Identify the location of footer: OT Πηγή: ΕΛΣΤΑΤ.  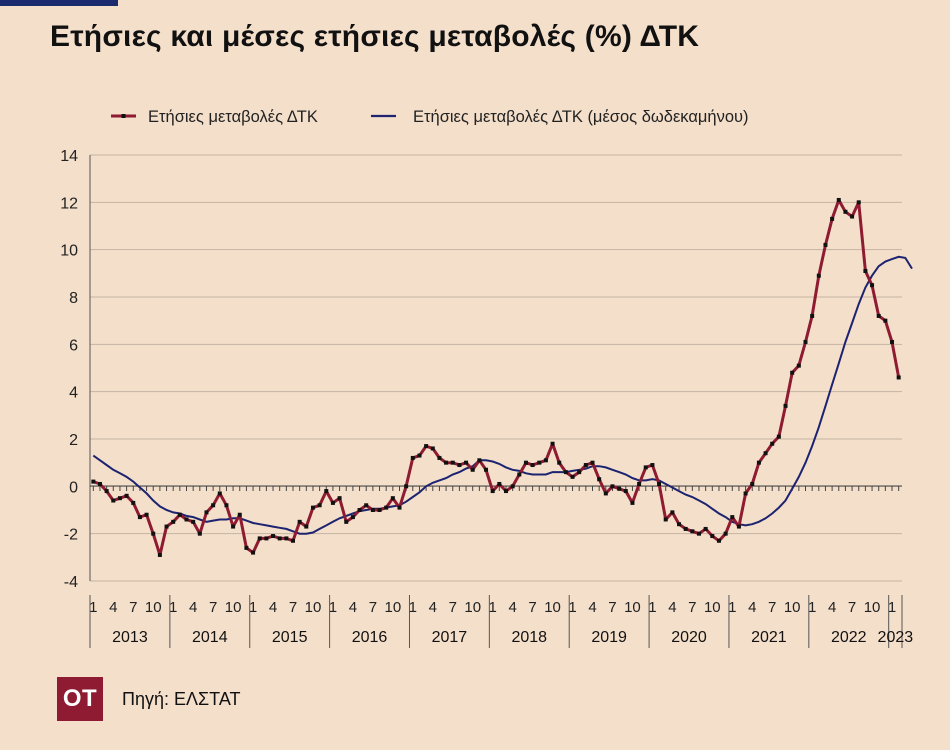
(149, 699).